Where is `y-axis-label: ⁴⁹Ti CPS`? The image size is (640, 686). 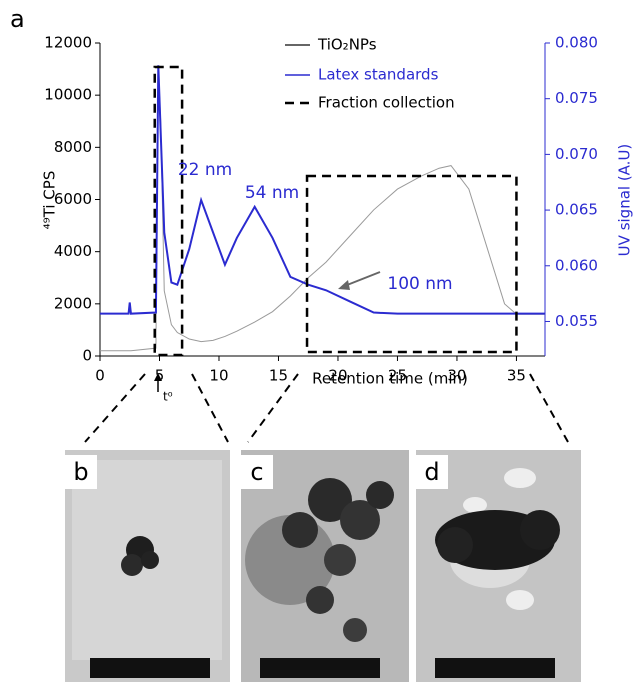
y-axis-label: ⁴⁹Ti CPS is located at coordinates (50, 200).